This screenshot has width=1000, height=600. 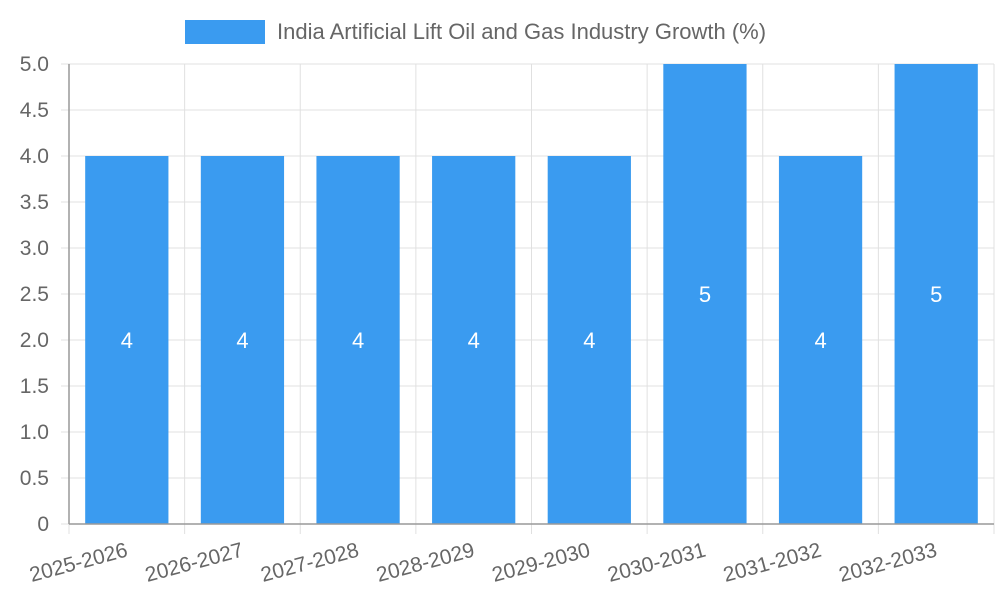 What do you see at coordinates (225, 32) in the screenshot?
I see `legend-swatch` at bounding box center [225, 32].